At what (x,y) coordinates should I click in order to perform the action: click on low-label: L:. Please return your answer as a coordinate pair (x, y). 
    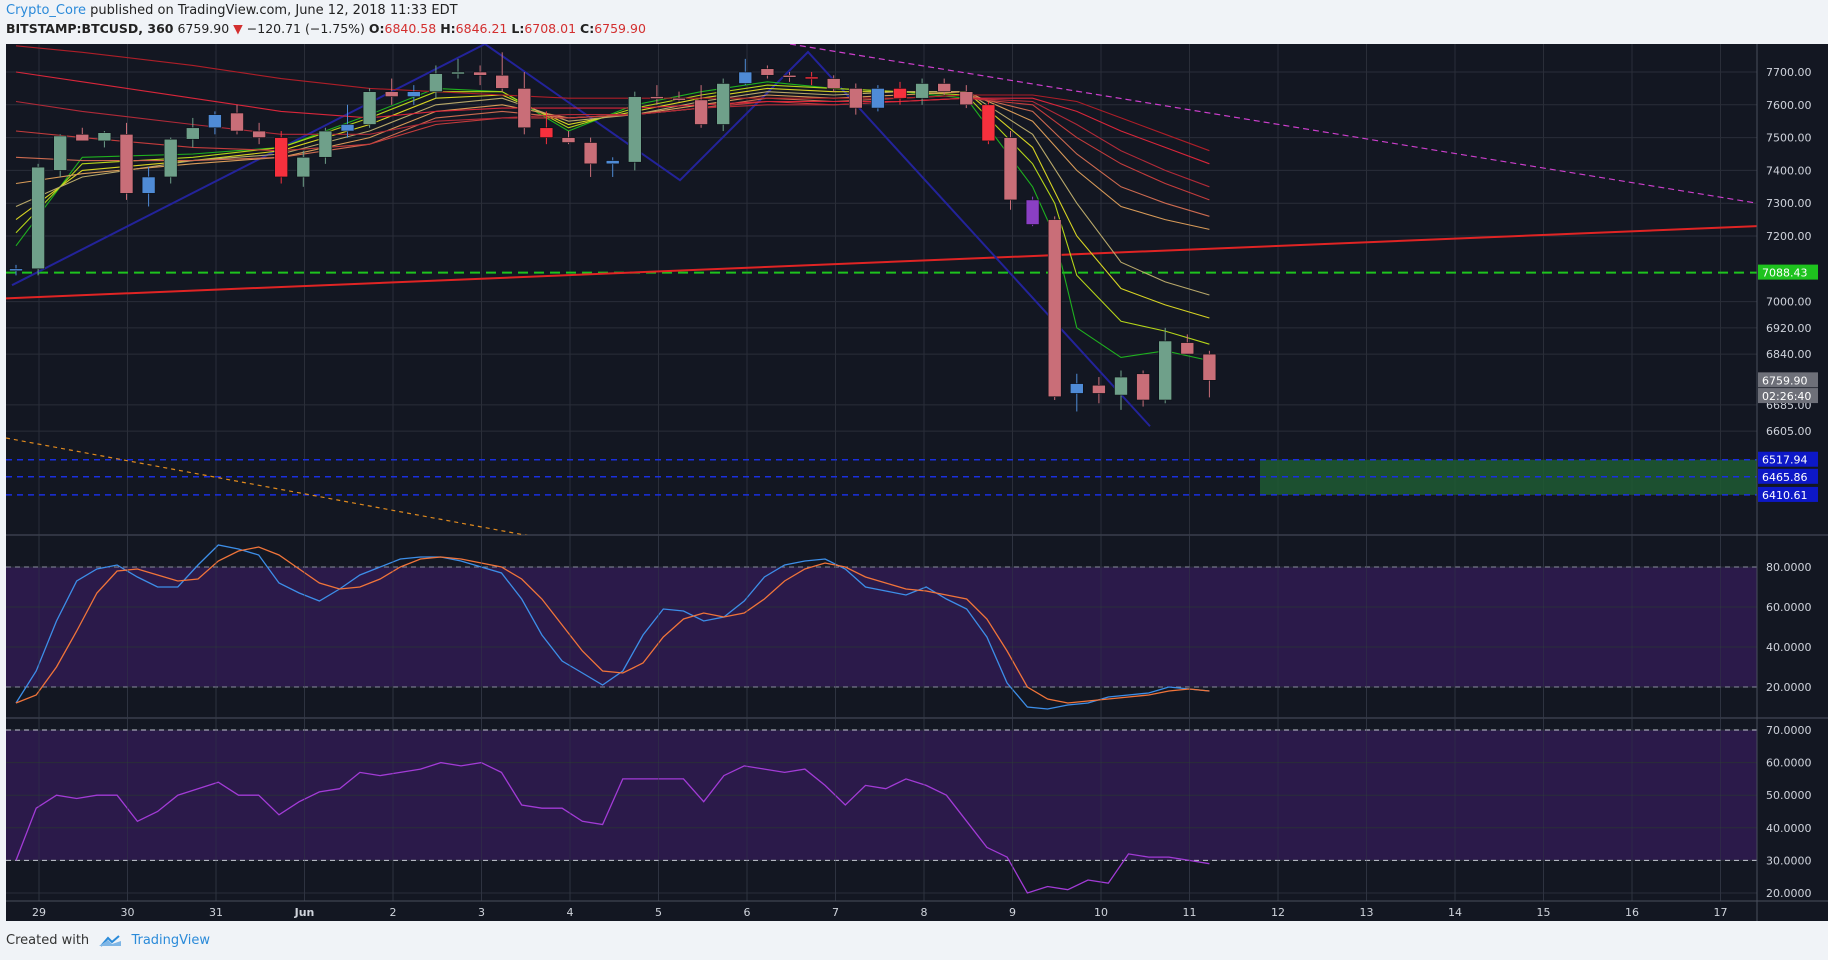
    Looking at the image, I should click on (518, 28).